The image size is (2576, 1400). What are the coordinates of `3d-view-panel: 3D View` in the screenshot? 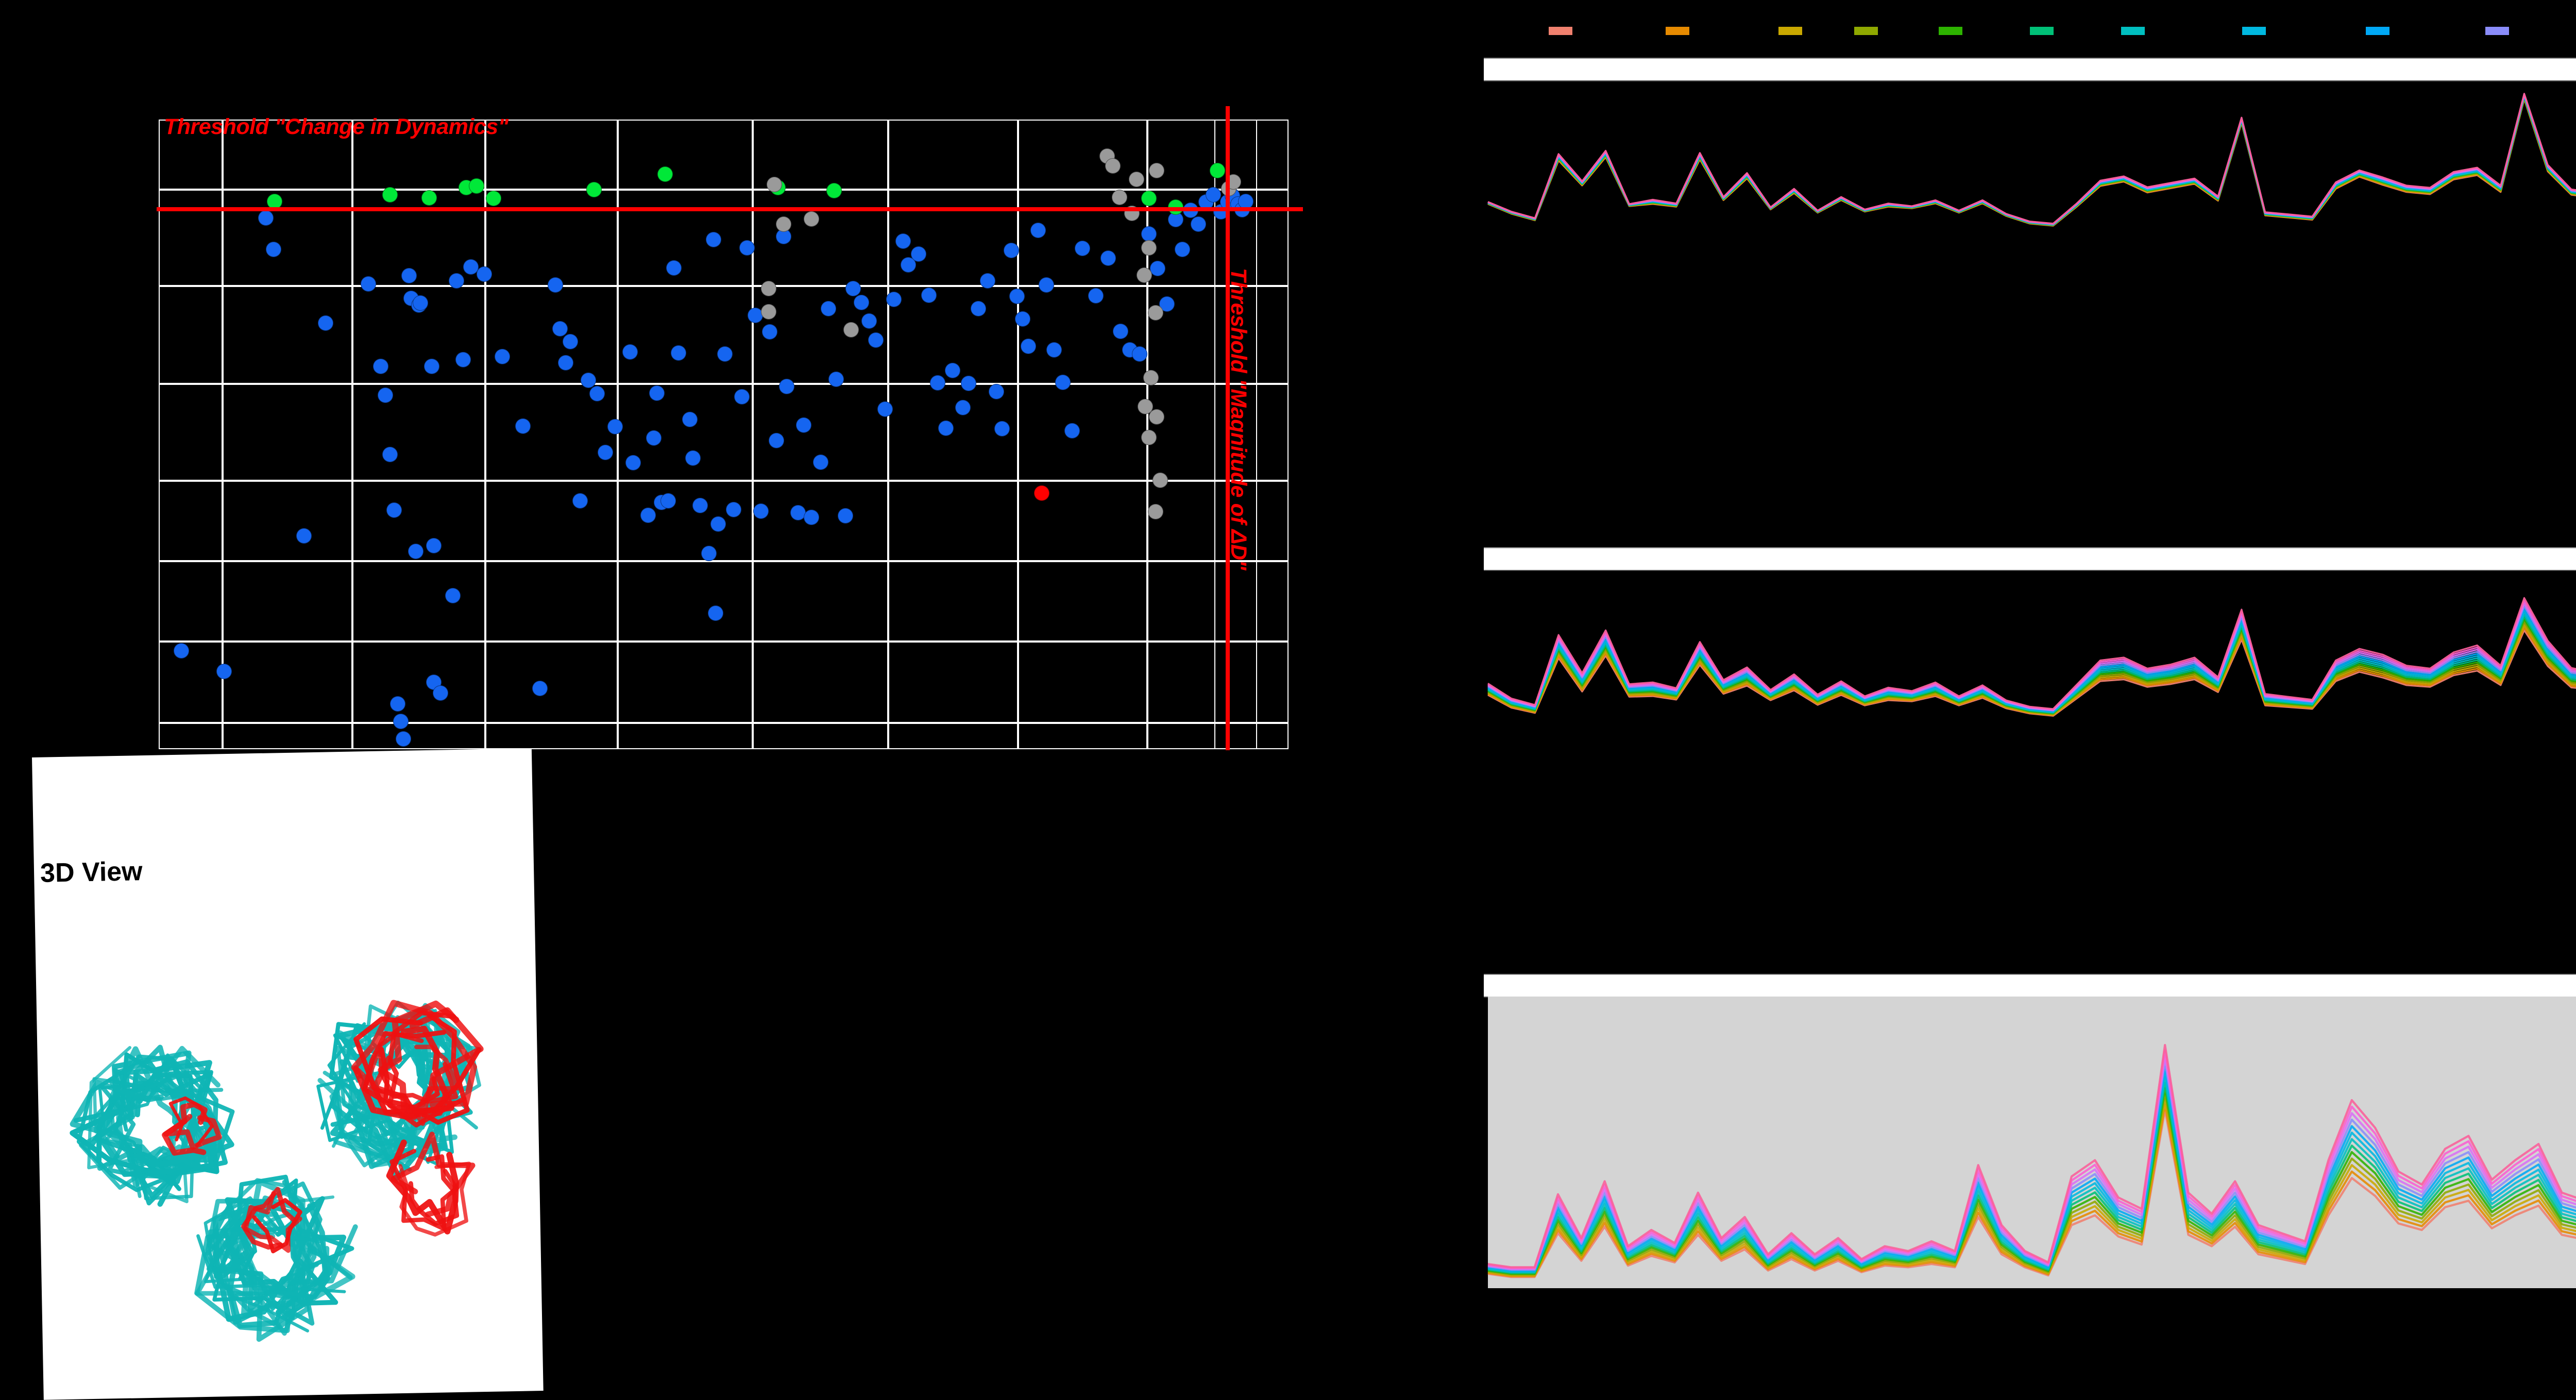 It's located at (288, 1074).